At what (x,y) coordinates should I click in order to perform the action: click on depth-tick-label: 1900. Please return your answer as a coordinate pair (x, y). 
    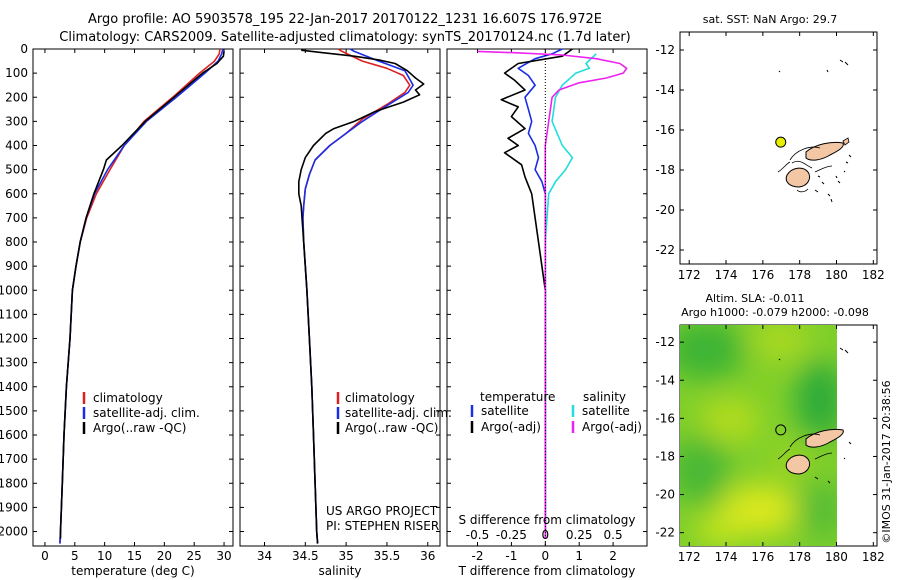
    Looking at the image, I should click on (14, 507).